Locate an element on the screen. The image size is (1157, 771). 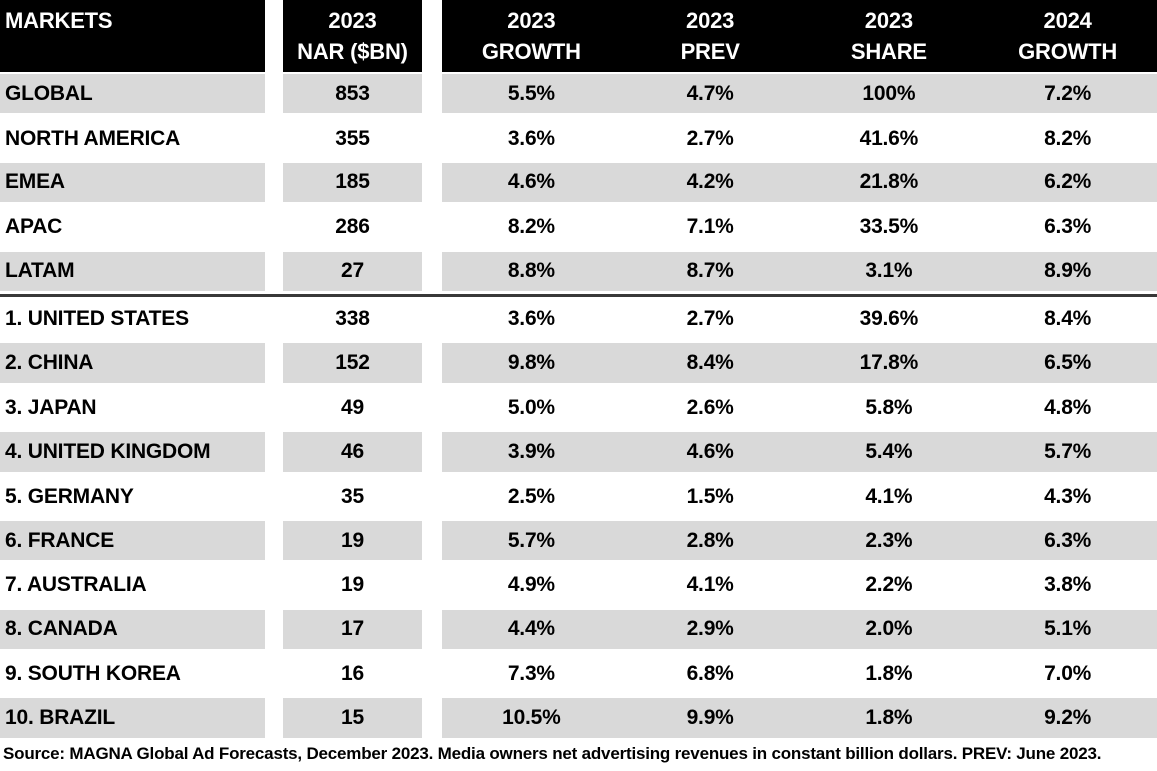
prev-2023-cell: 6.8% is located at coordinates (710, 674).